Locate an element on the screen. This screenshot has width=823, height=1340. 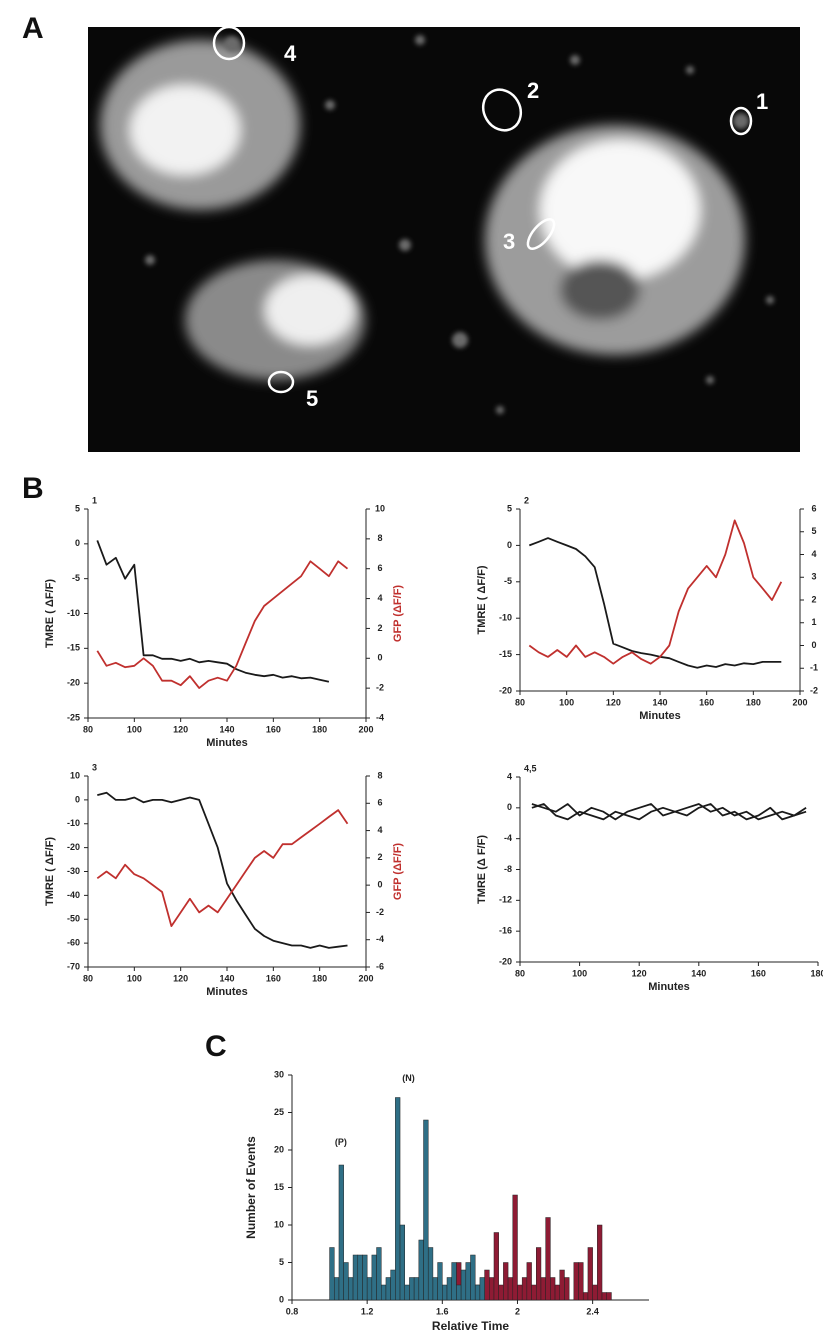
x-tick-label: 1.6 is located at coordinates (442, 1311).